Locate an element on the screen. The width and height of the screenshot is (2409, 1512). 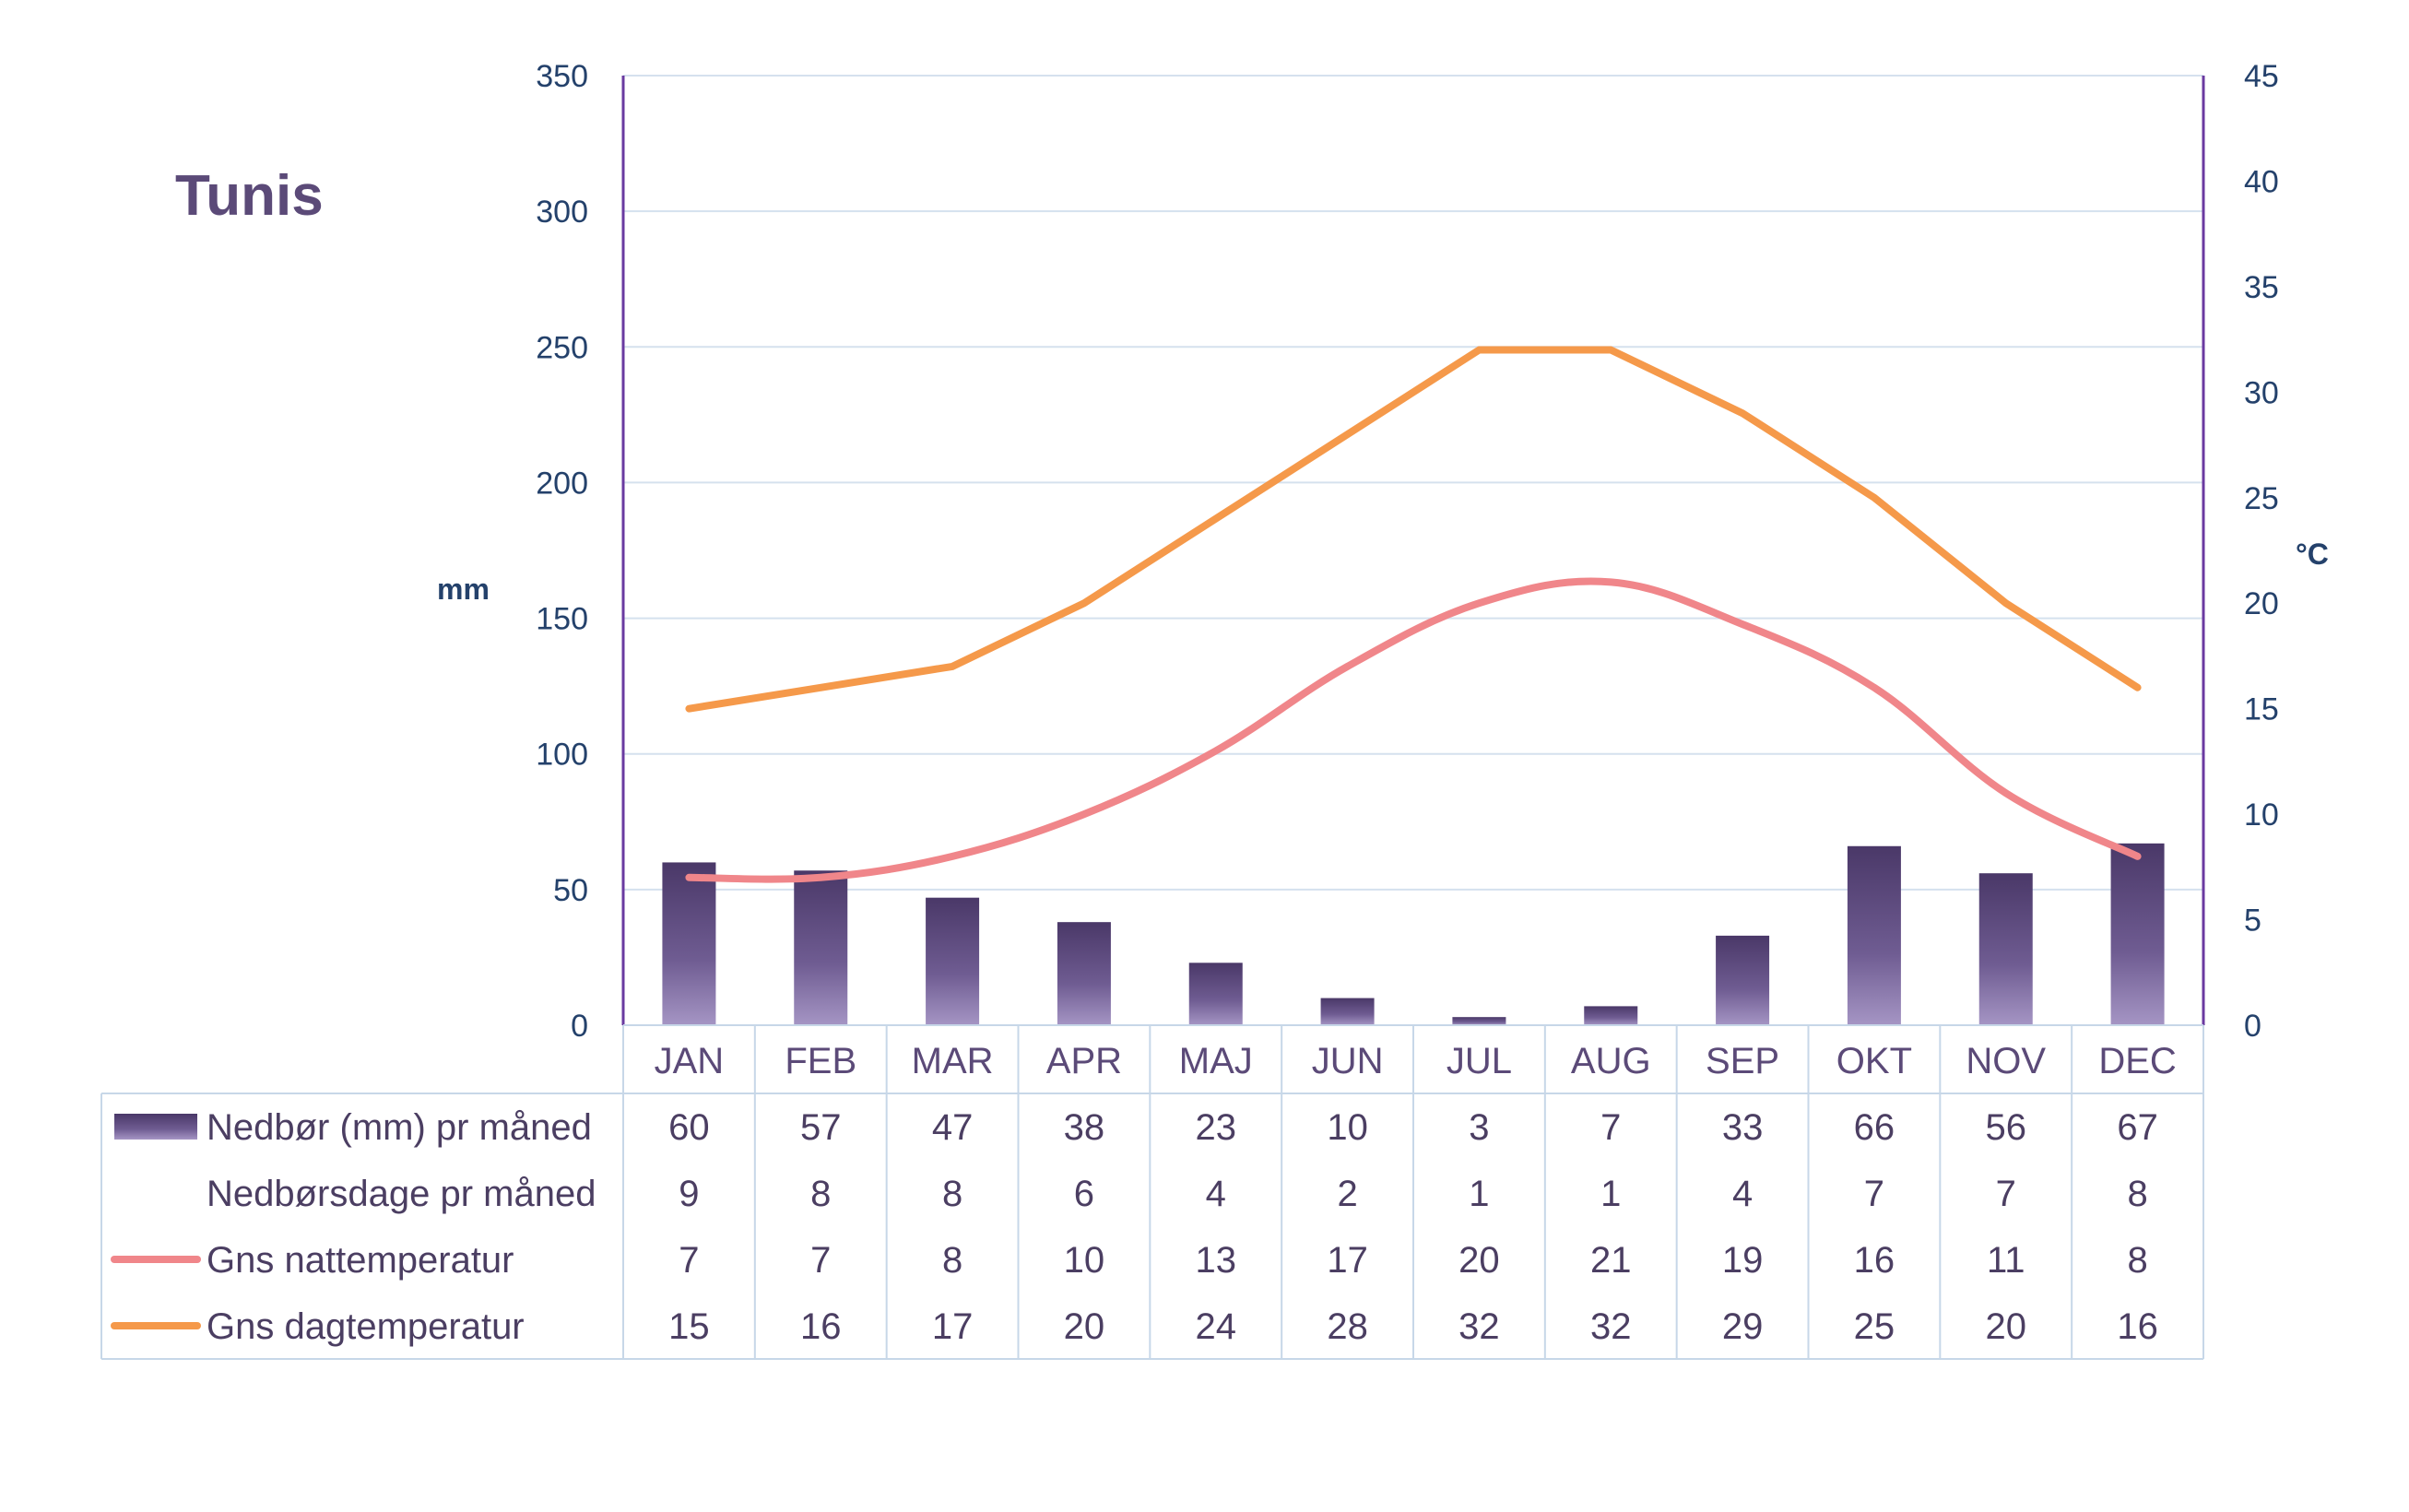
category-label: AUG is located at coordinates (1611, 1061).